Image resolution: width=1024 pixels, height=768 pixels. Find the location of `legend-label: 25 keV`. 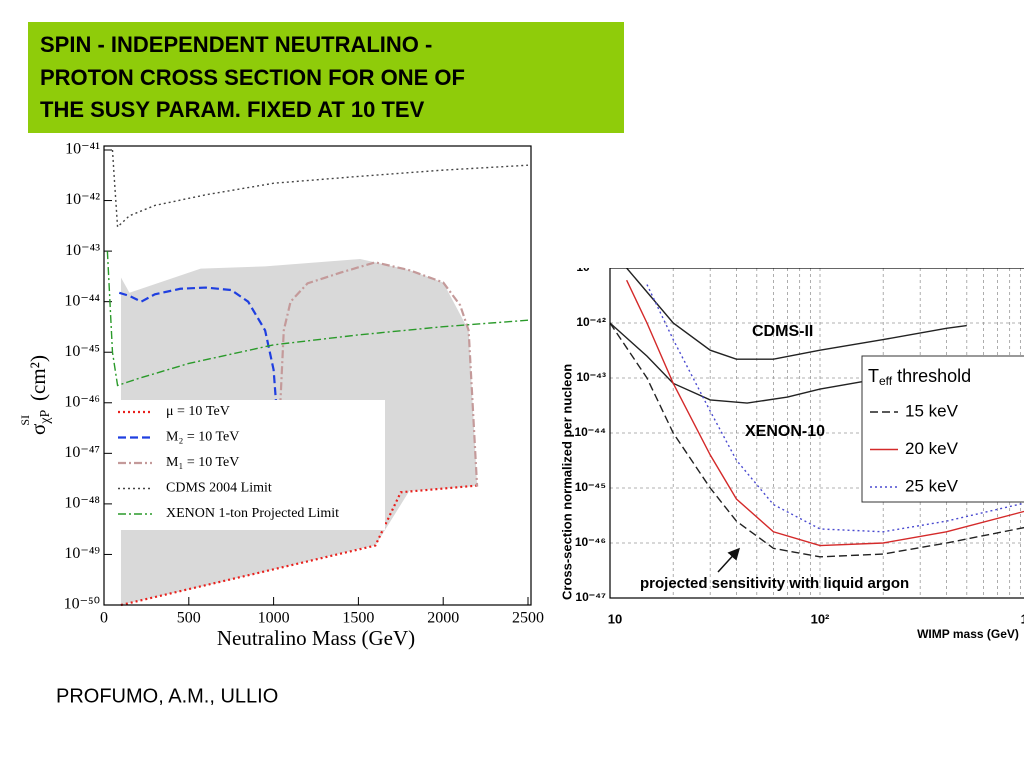

legend-label: 25 keV is located at coordinates (932, 485).